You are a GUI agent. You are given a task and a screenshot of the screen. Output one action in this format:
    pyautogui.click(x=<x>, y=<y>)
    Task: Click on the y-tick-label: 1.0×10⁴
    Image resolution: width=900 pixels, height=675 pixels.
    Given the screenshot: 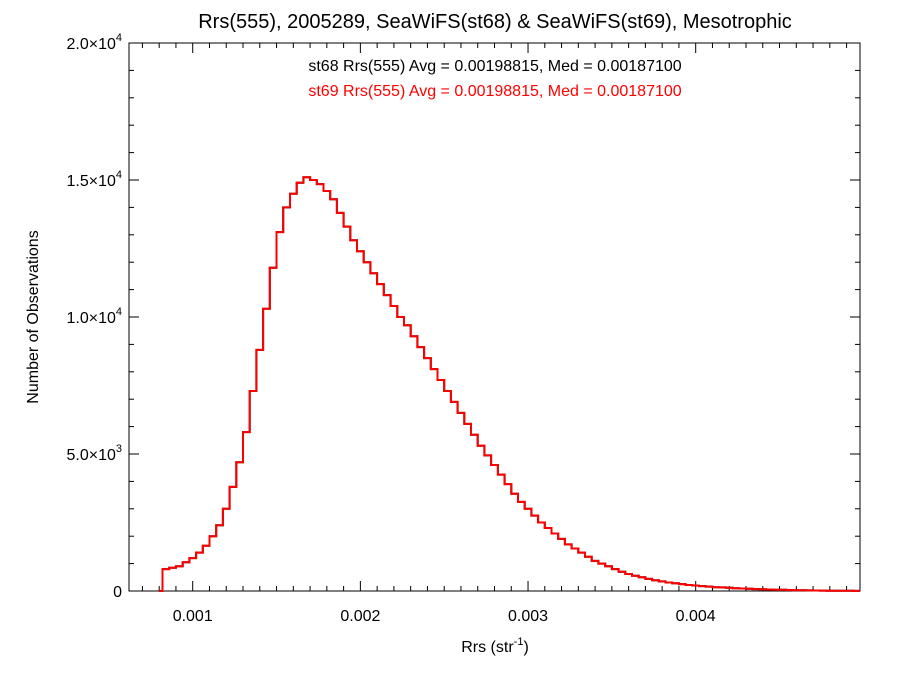 What is the action you would take?
    pyautogui.click(x=94, y=316)
    